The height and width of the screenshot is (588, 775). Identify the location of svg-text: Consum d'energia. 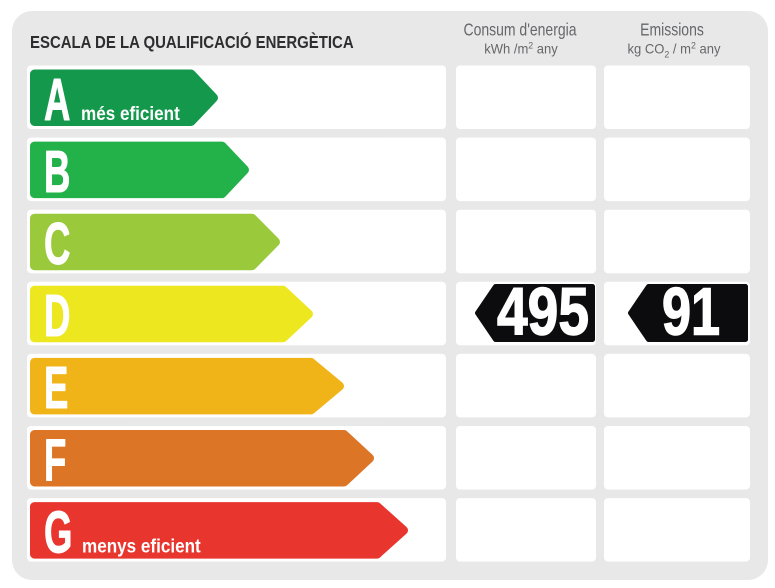
(519, 30).